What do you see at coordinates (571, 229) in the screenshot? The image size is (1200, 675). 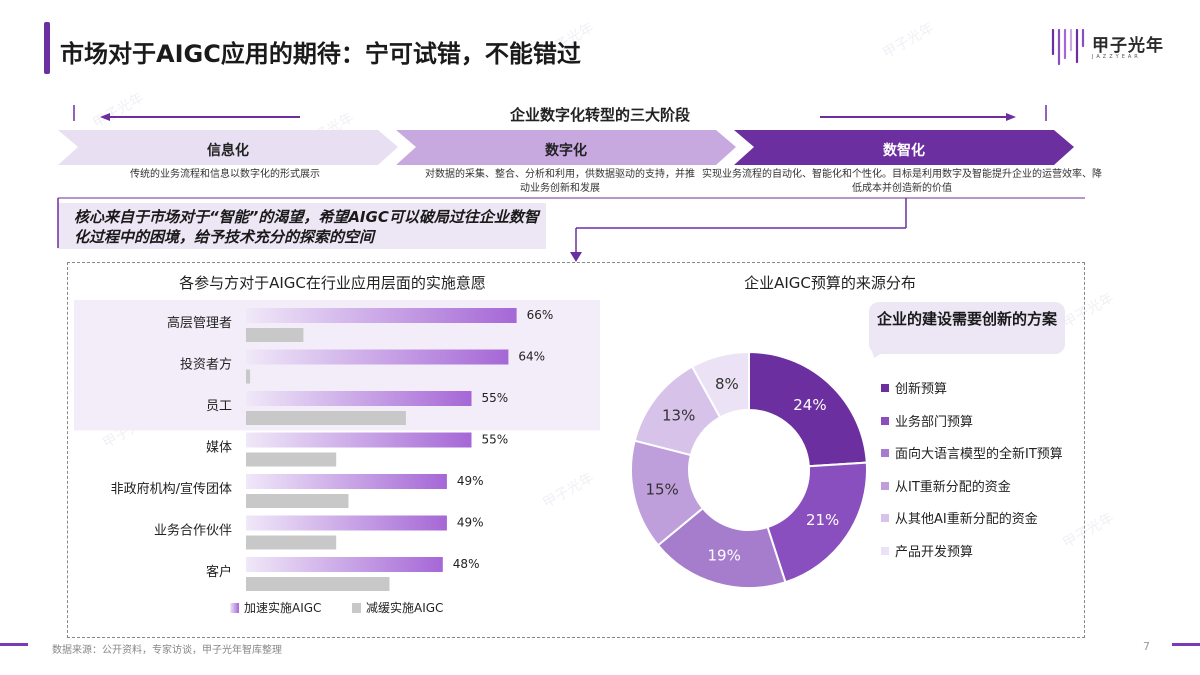 I see `connector-lines` at bounding box center [571, 229].